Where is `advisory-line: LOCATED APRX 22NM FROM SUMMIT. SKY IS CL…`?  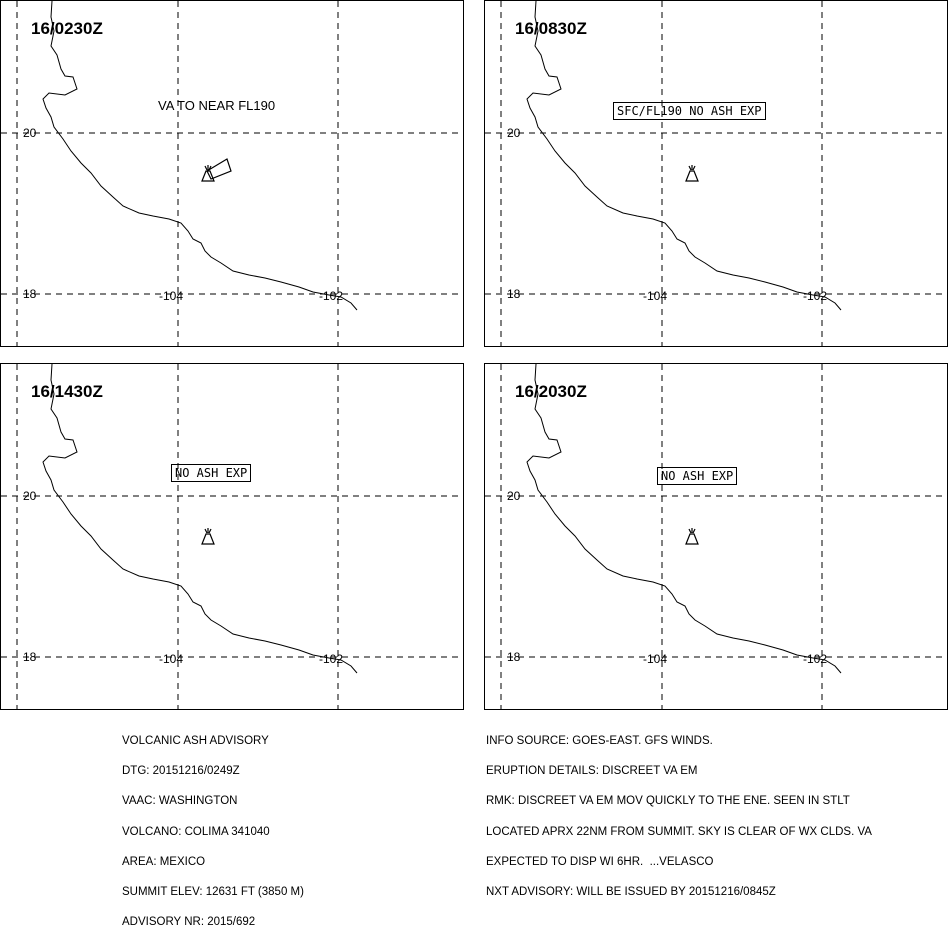
advisory-line: LOCATED APRX 22NM FROM SUMMIT. SKY IS CL… is located at coordinates (679, 831).